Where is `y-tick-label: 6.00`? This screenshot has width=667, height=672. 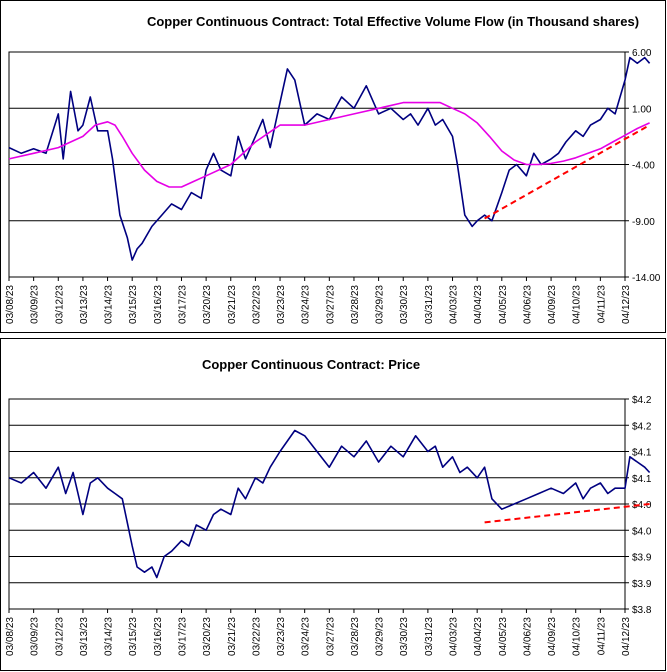
y-tick-label: 6.00 is located at coordinates (642, 53).